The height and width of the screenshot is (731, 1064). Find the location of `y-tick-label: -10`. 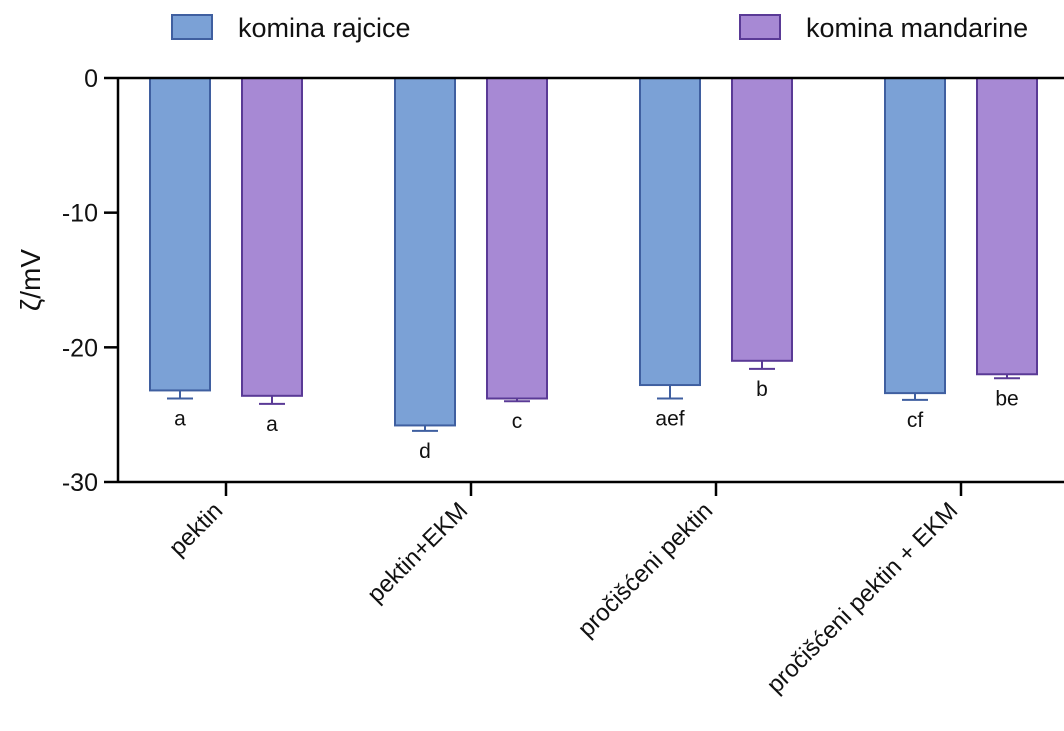

y-tick-label: -10 is located at coordinates (80, 214).